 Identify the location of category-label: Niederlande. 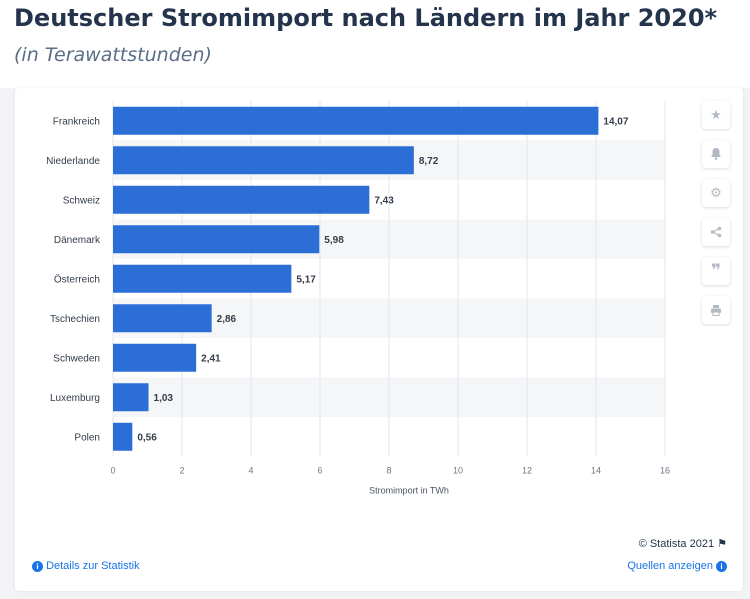
(73, 161).